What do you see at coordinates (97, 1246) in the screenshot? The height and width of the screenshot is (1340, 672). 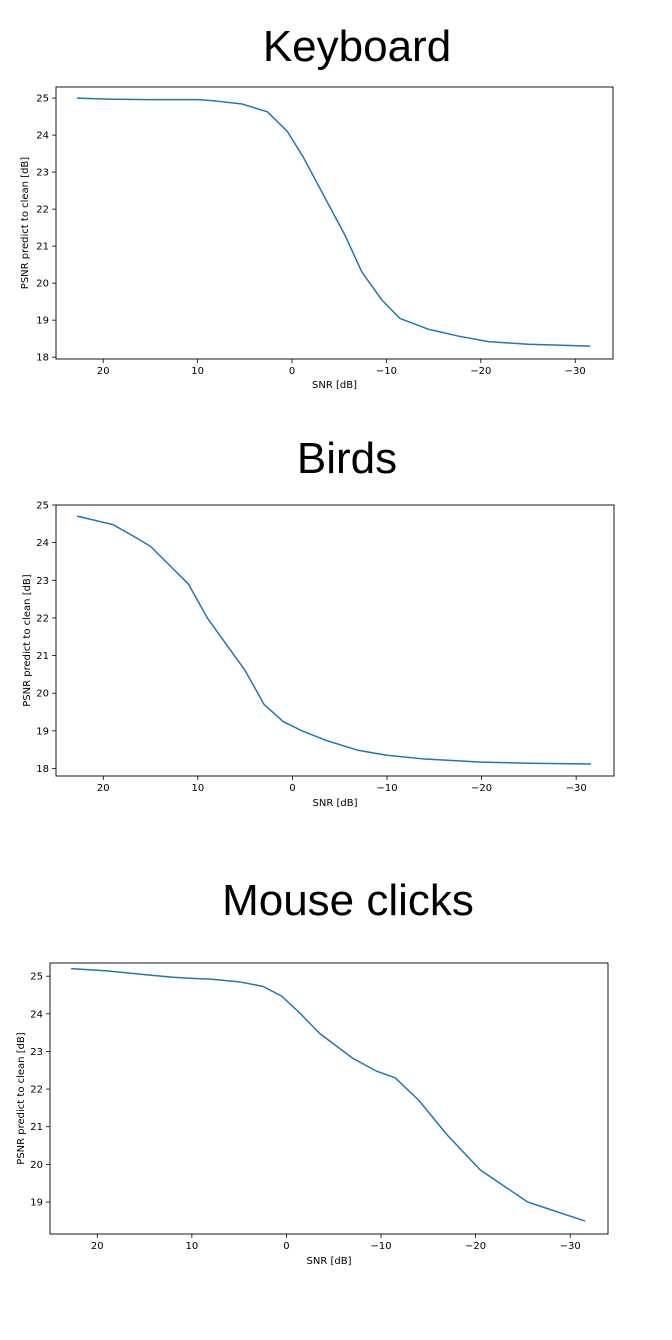 I see `x-tick-label: 20` at bounding box center [97, 1246].